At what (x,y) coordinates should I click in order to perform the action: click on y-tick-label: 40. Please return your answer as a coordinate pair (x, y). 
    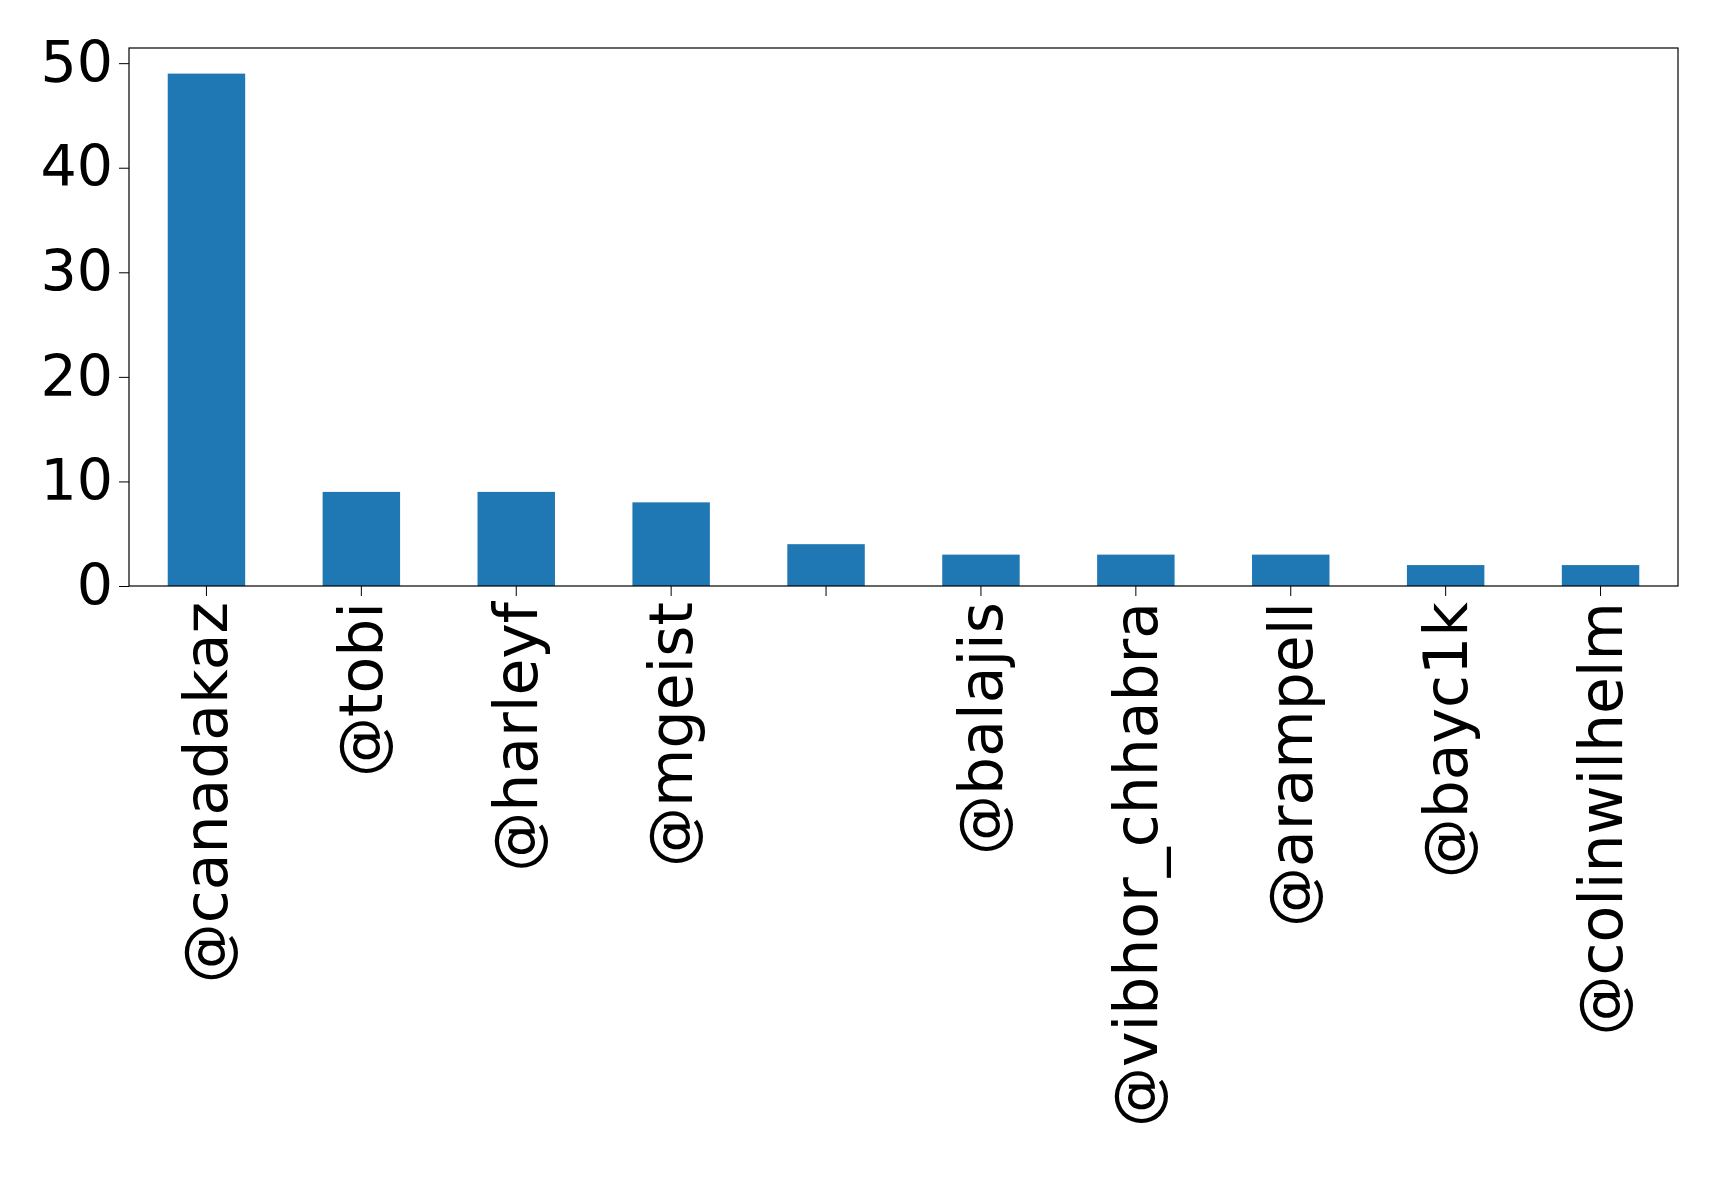
    Looking at the image, I should click on (76, 166).